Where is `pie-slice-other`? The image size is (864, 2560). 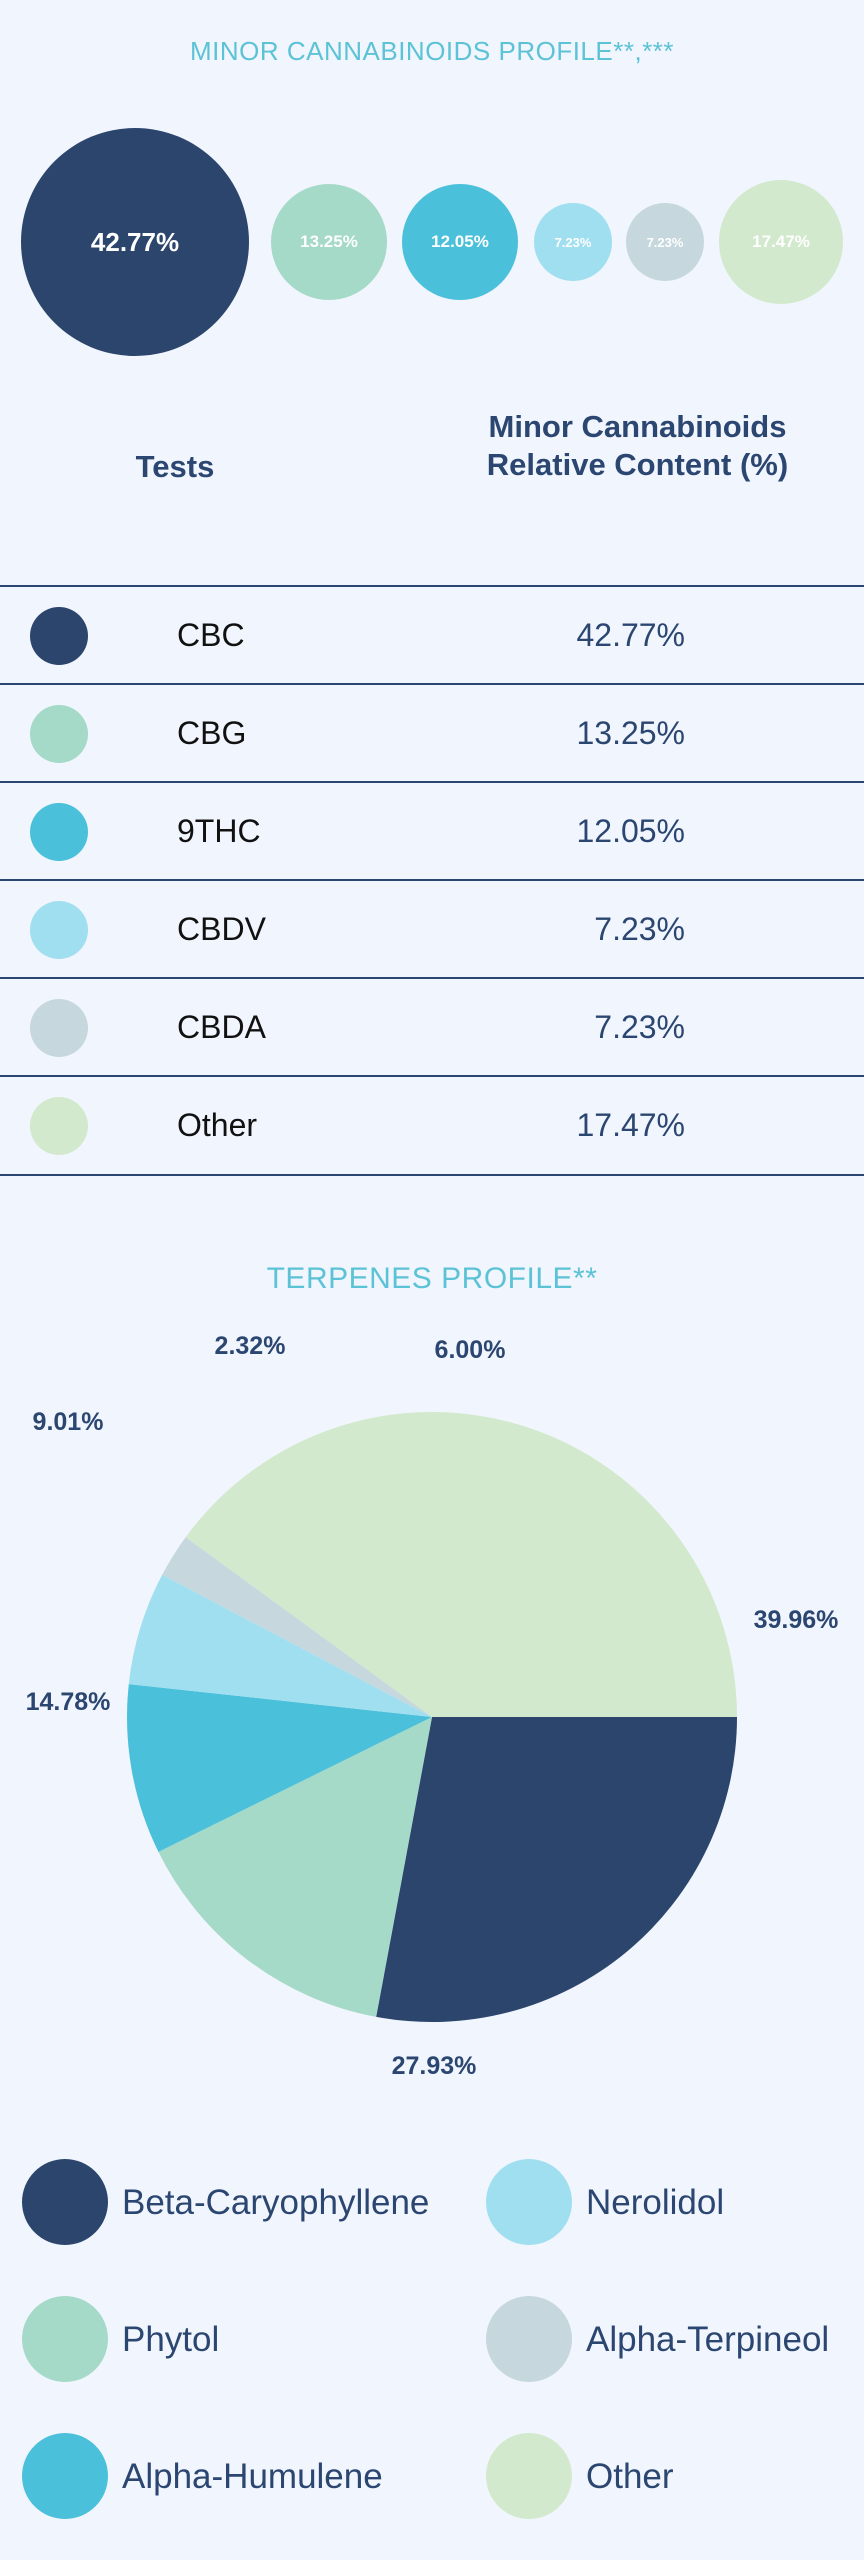 pie-slice-other is located at coordinates (461, 1564).